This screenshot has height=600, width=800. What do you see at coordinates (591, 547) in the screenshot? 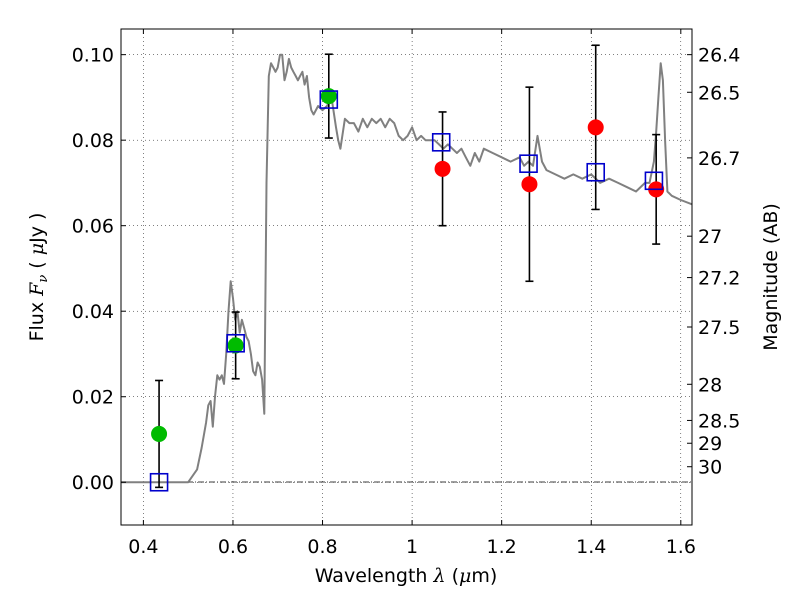
I see `x-tick-label: 1.4` at bounding box center [591, 547].